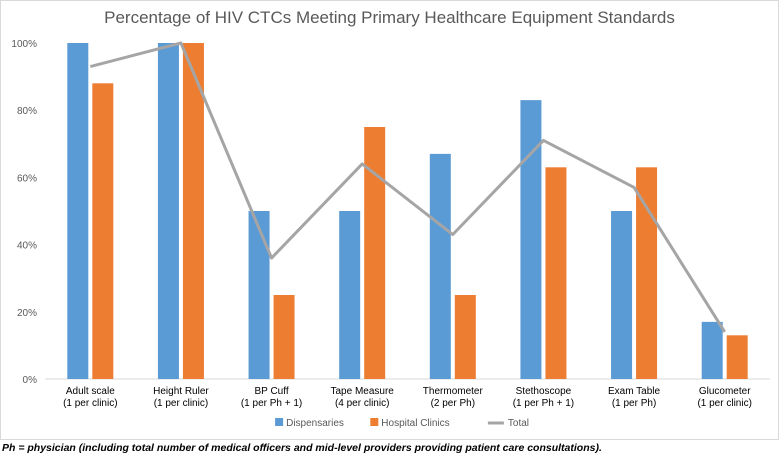 The height and width of the screenshot is (457, 779). Describe the element at coordinates (725, 391) in the screenshot. I see `x-category-label: Glucometer` at that location.